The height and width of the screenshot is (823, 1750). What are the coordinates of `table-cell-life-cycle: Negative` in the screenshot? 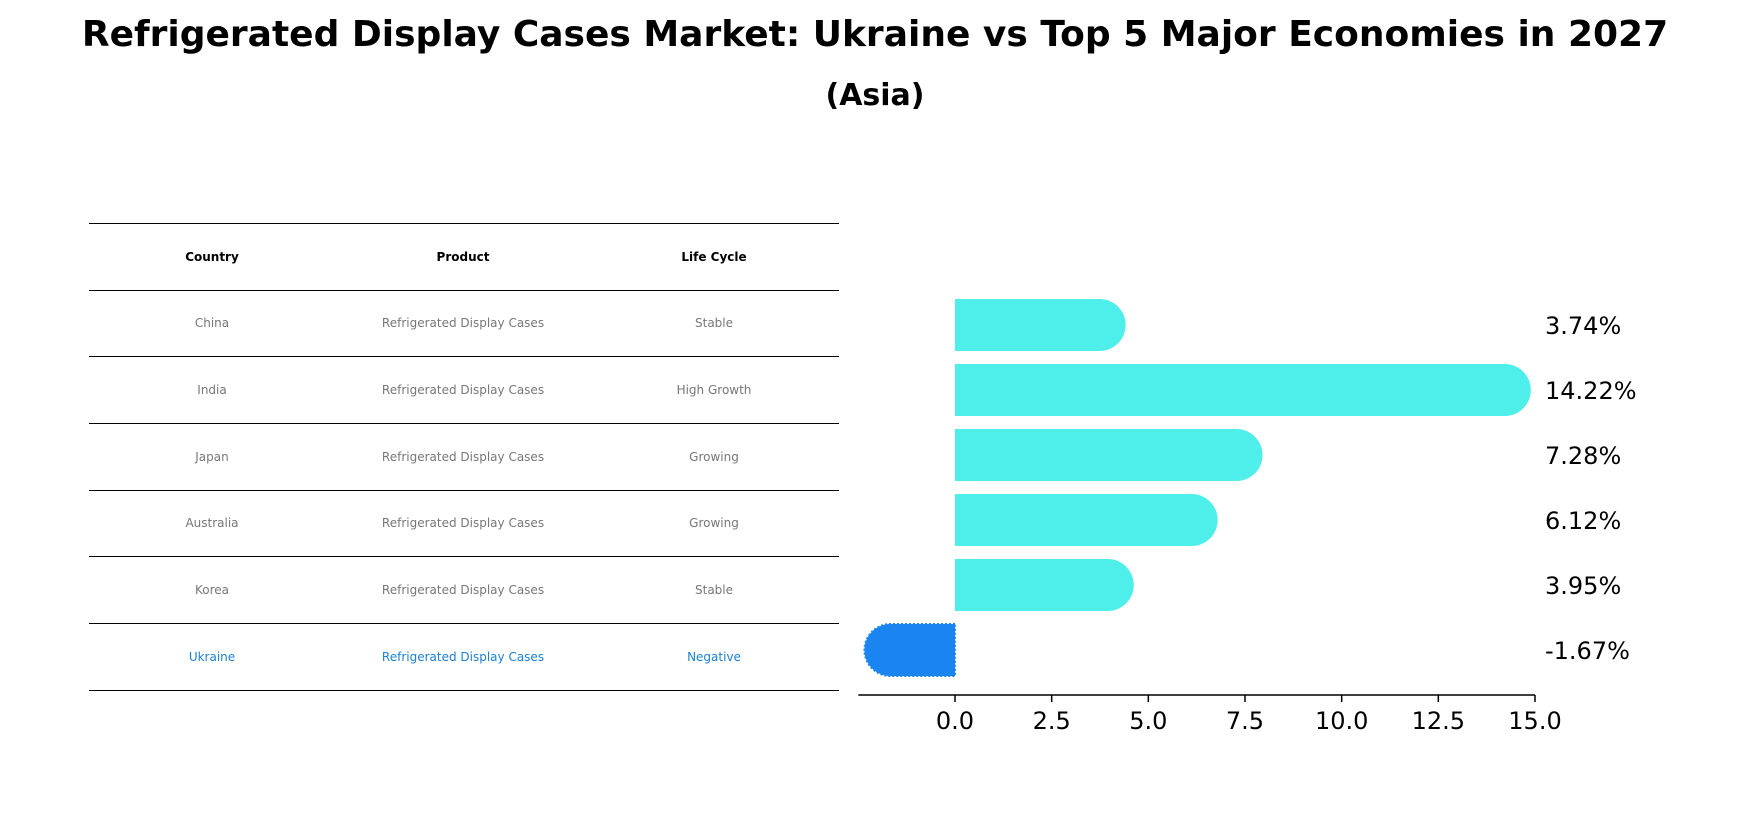 It's located at (714, 656).